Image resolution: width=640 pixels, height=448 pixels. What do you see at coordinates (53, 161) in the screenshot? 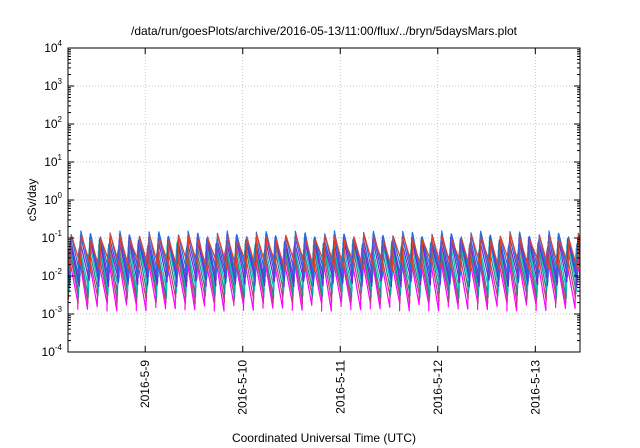
I see `y-tick-label: 10¹` at bounding box center [53, 161].